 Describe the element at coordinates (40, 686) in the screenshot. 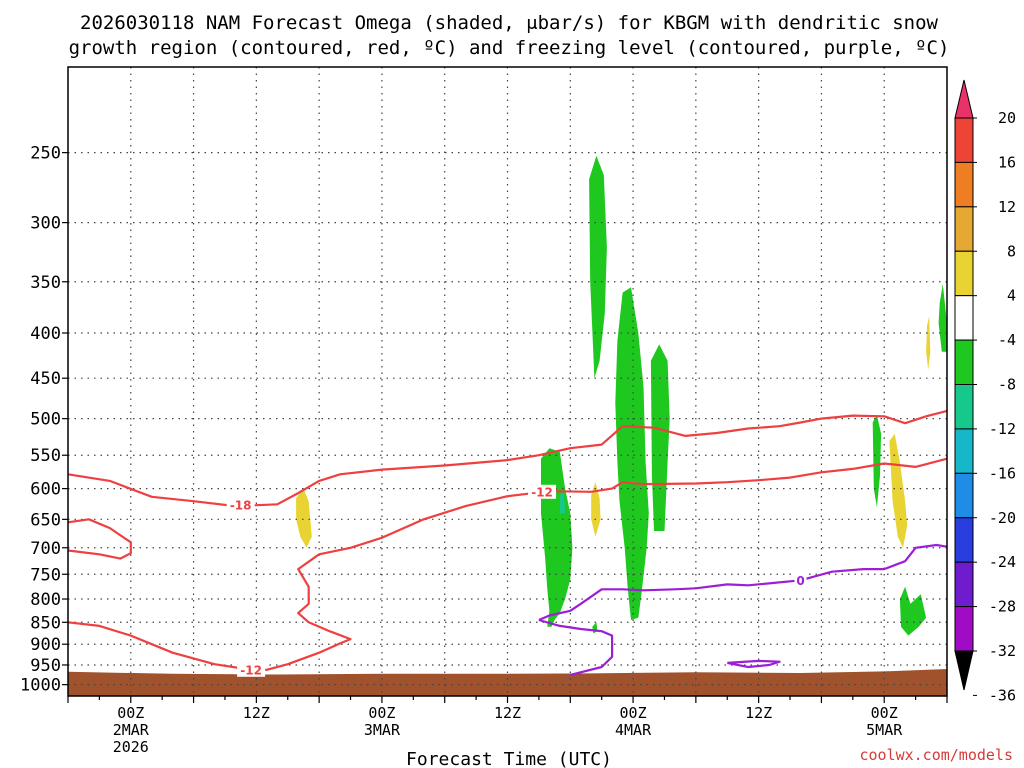

I see `y-tick-label-1000: 1000` at that location.